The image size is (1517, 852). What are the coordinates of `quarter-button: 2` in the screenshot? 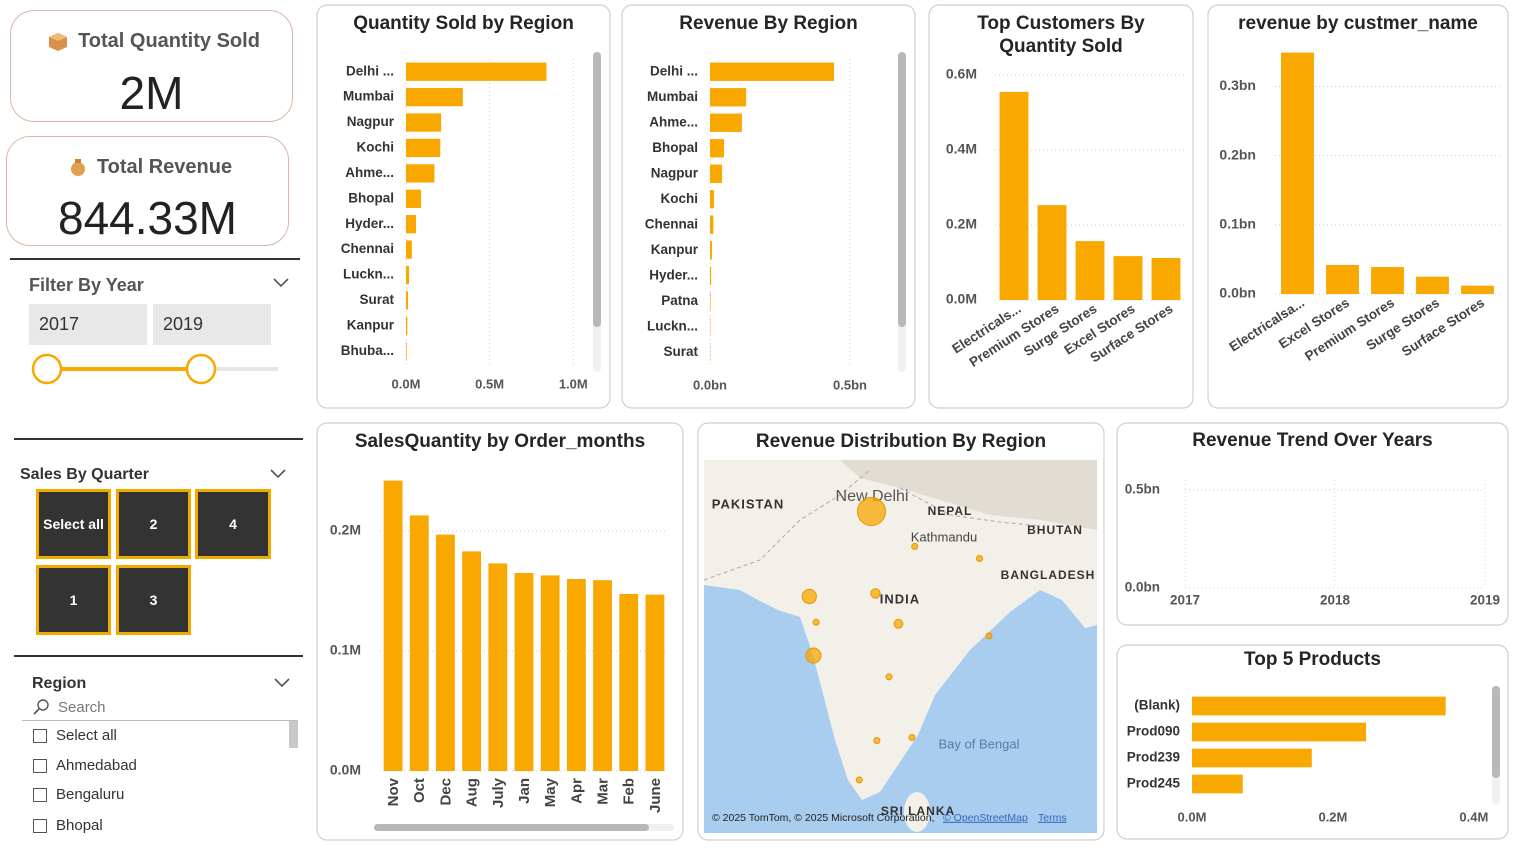 It's located at (153, 524).